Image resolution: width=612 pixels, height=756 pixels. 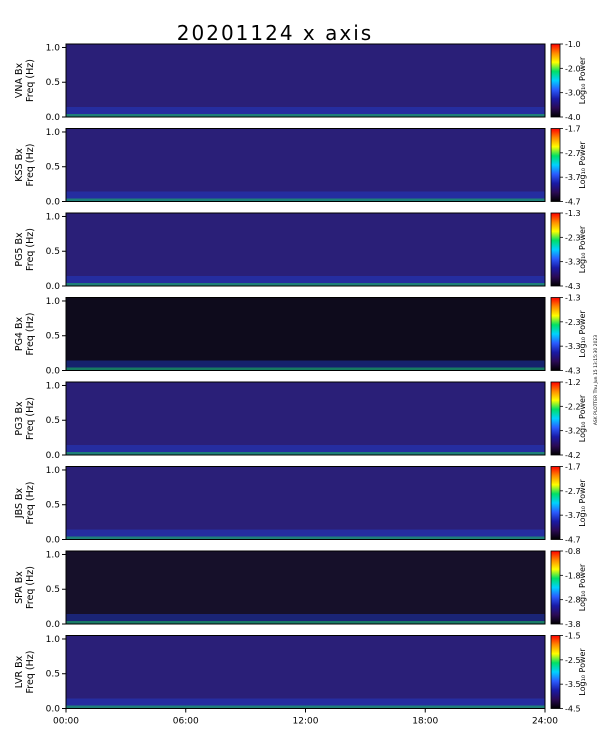 What do you see at coordinates (573, 551) in the screenshot?
I see `colorbar-tick-label: -0.8` at bounding box center [573, 551].